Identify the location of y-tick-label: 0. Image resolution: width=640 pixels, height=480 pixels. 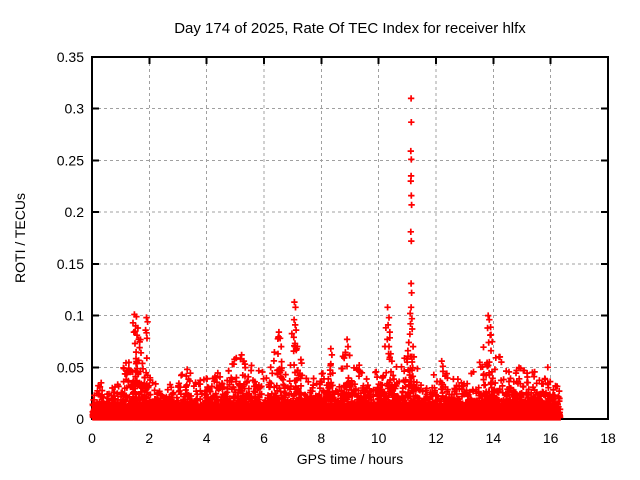
(80, 419).